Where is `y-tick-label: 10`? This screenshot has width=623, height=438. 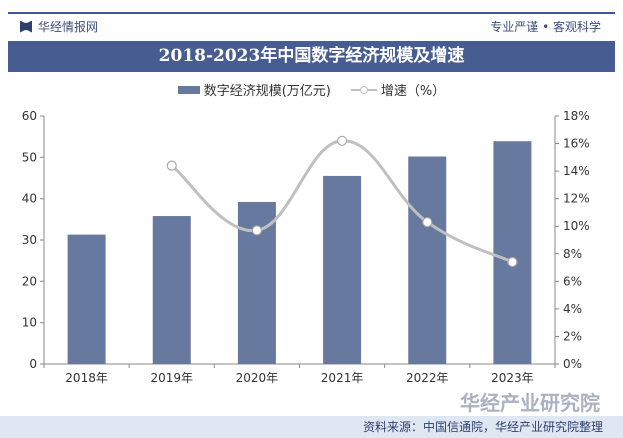 y-tick-label: 10 is located at coordinates (29, 323).